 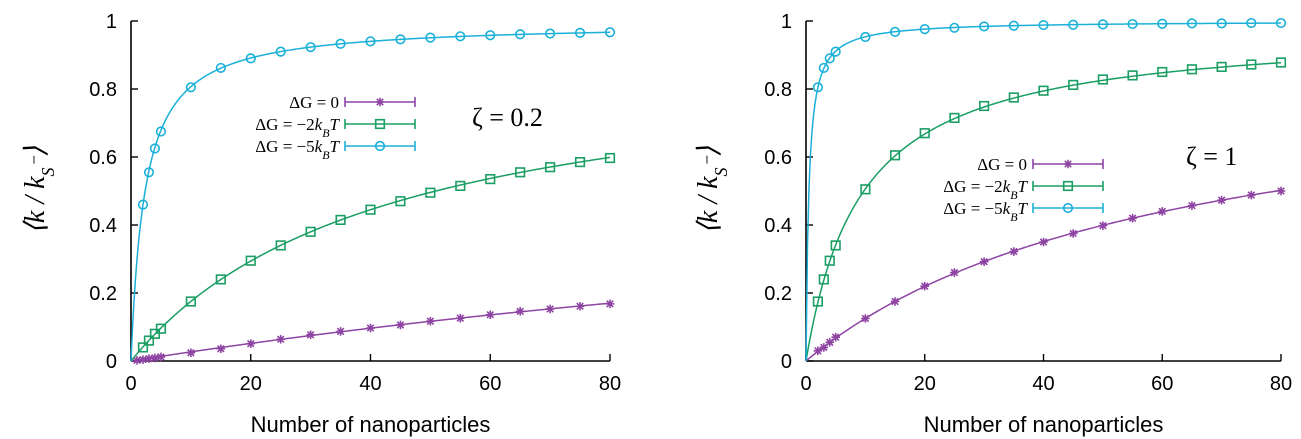 I want to click on x-tick-label: 40, so click(x=1043, y=384).